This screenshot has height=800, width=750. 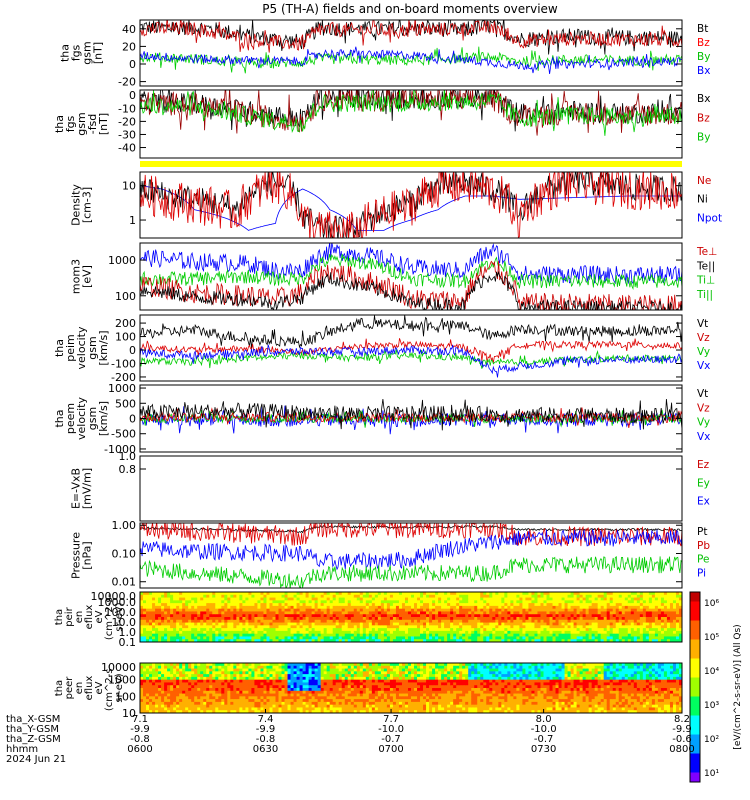 What do you see at coordinates (411, 205) in the screenshot?
I see `panel-frame` at bounding box center [411, 205].